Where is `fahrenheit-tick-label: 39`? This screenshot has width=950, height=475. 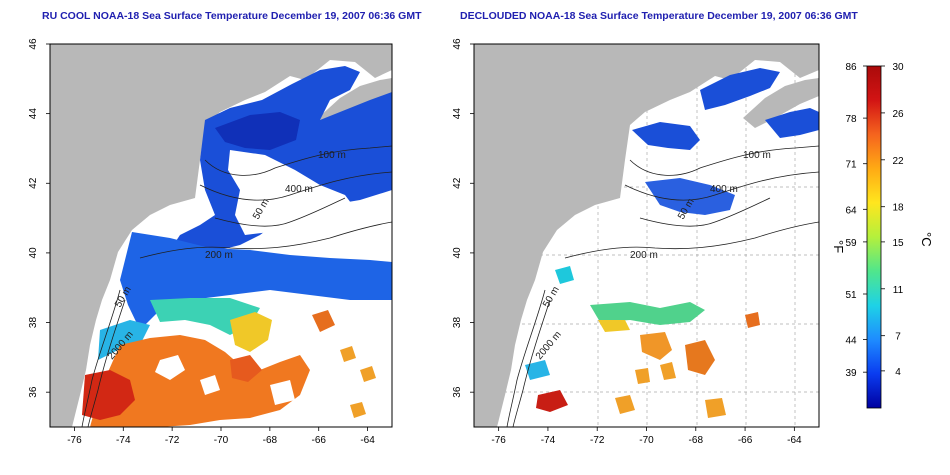
fahrenheit-tick-label: 39 is located at coordinates (851, 373).